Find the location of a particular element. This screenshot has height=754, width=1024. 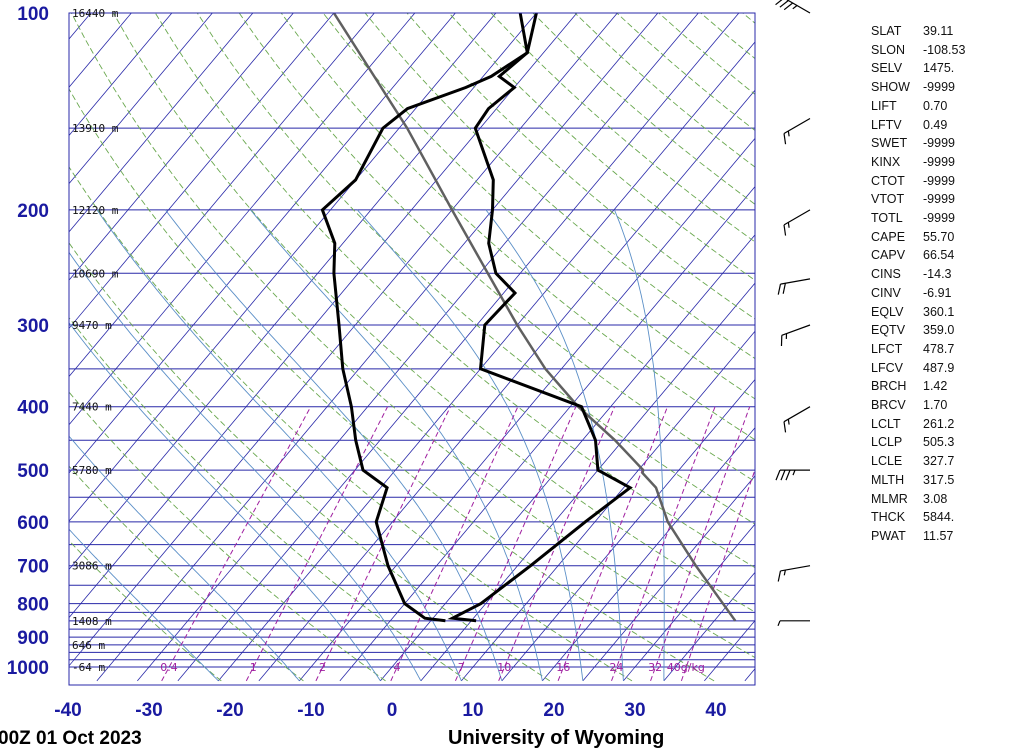

index-key: CINS is located at coordinates (886, 274).